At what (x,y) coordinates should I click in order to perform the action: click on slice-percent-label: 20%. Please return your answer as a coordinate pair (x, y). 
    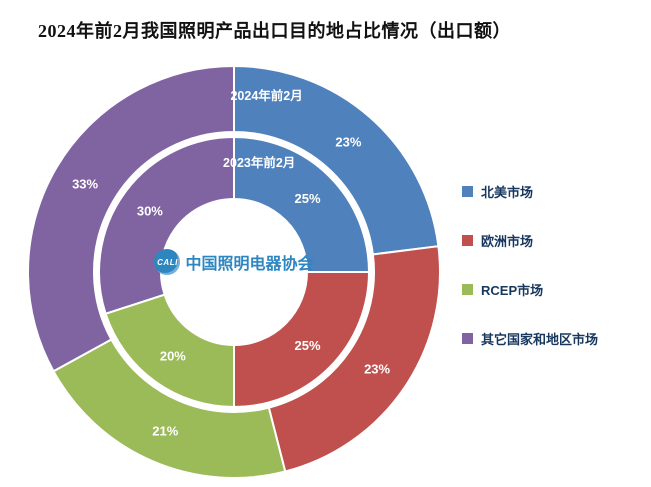
    Looking at the image, I should click on (173, 356).